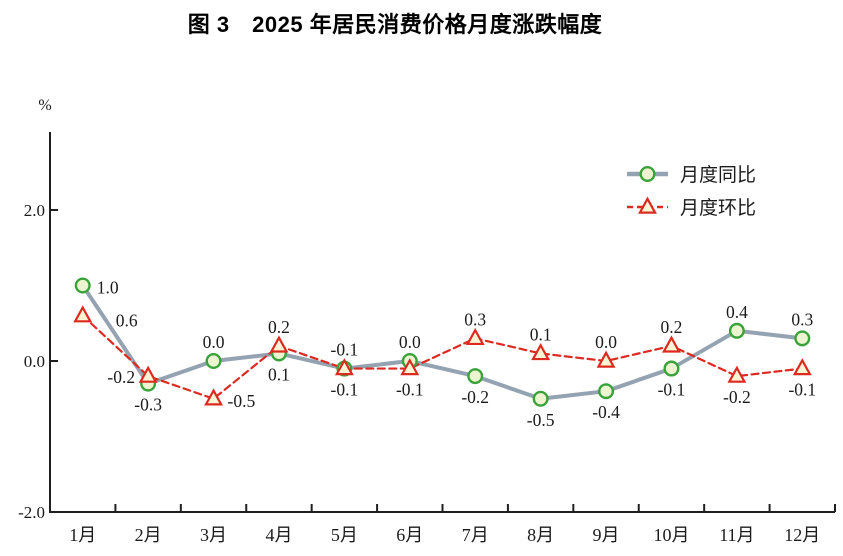 This screenshot has height=556, width=843. Describe the element at coordinates (344, 535) in the screenshot. I see `x-axis-label: 5月` at that location.